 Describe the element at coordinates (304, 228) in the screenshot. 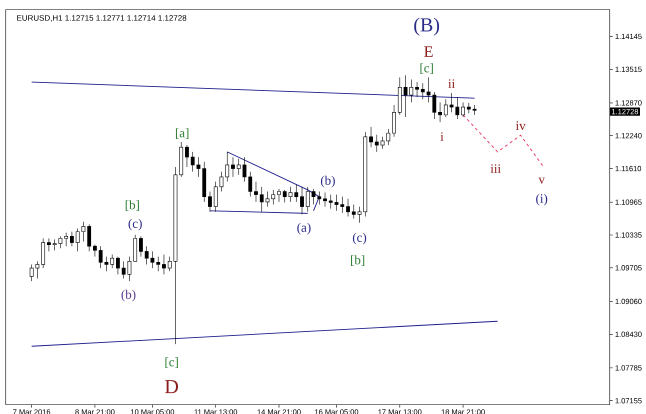

I see `annotation: (a)` at that location.